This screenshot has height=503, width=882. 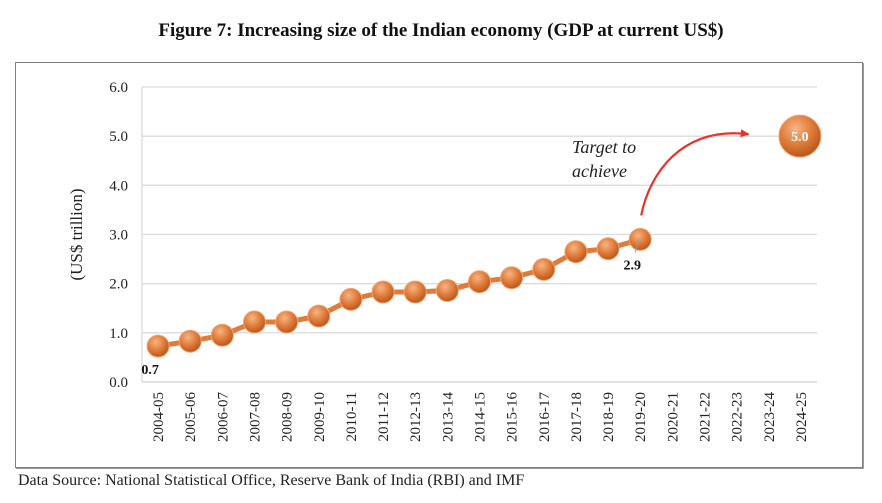 What do you see at coordinates (545, 417) in the screenshot?
I see `x-tick-label: 2016-17` at bounding box center [545, 417].